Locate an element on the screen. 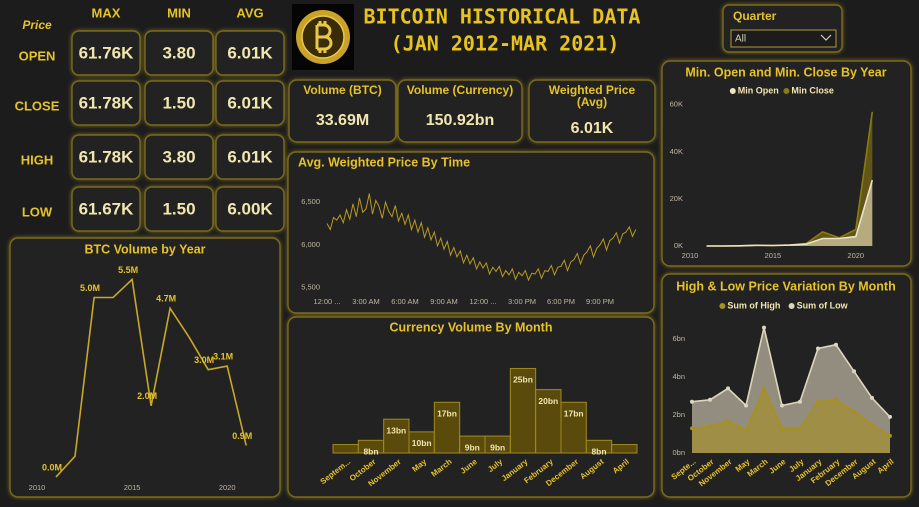 The image size is (919, 507). y-tick-label: 6,000 is located at coordinates (310, 244).